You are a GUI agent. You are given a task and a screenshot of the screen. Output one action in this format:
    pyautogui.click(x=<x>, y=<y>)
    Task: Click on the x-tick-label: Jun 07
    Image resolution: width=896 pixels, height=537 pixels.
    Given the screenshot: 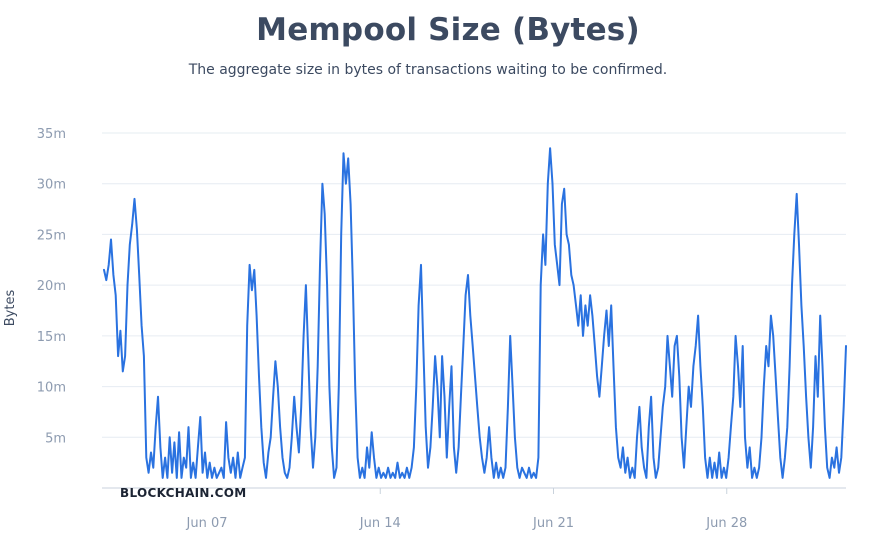 What is the action you would take?
    pyautogui.click(x=207, y=523)
    